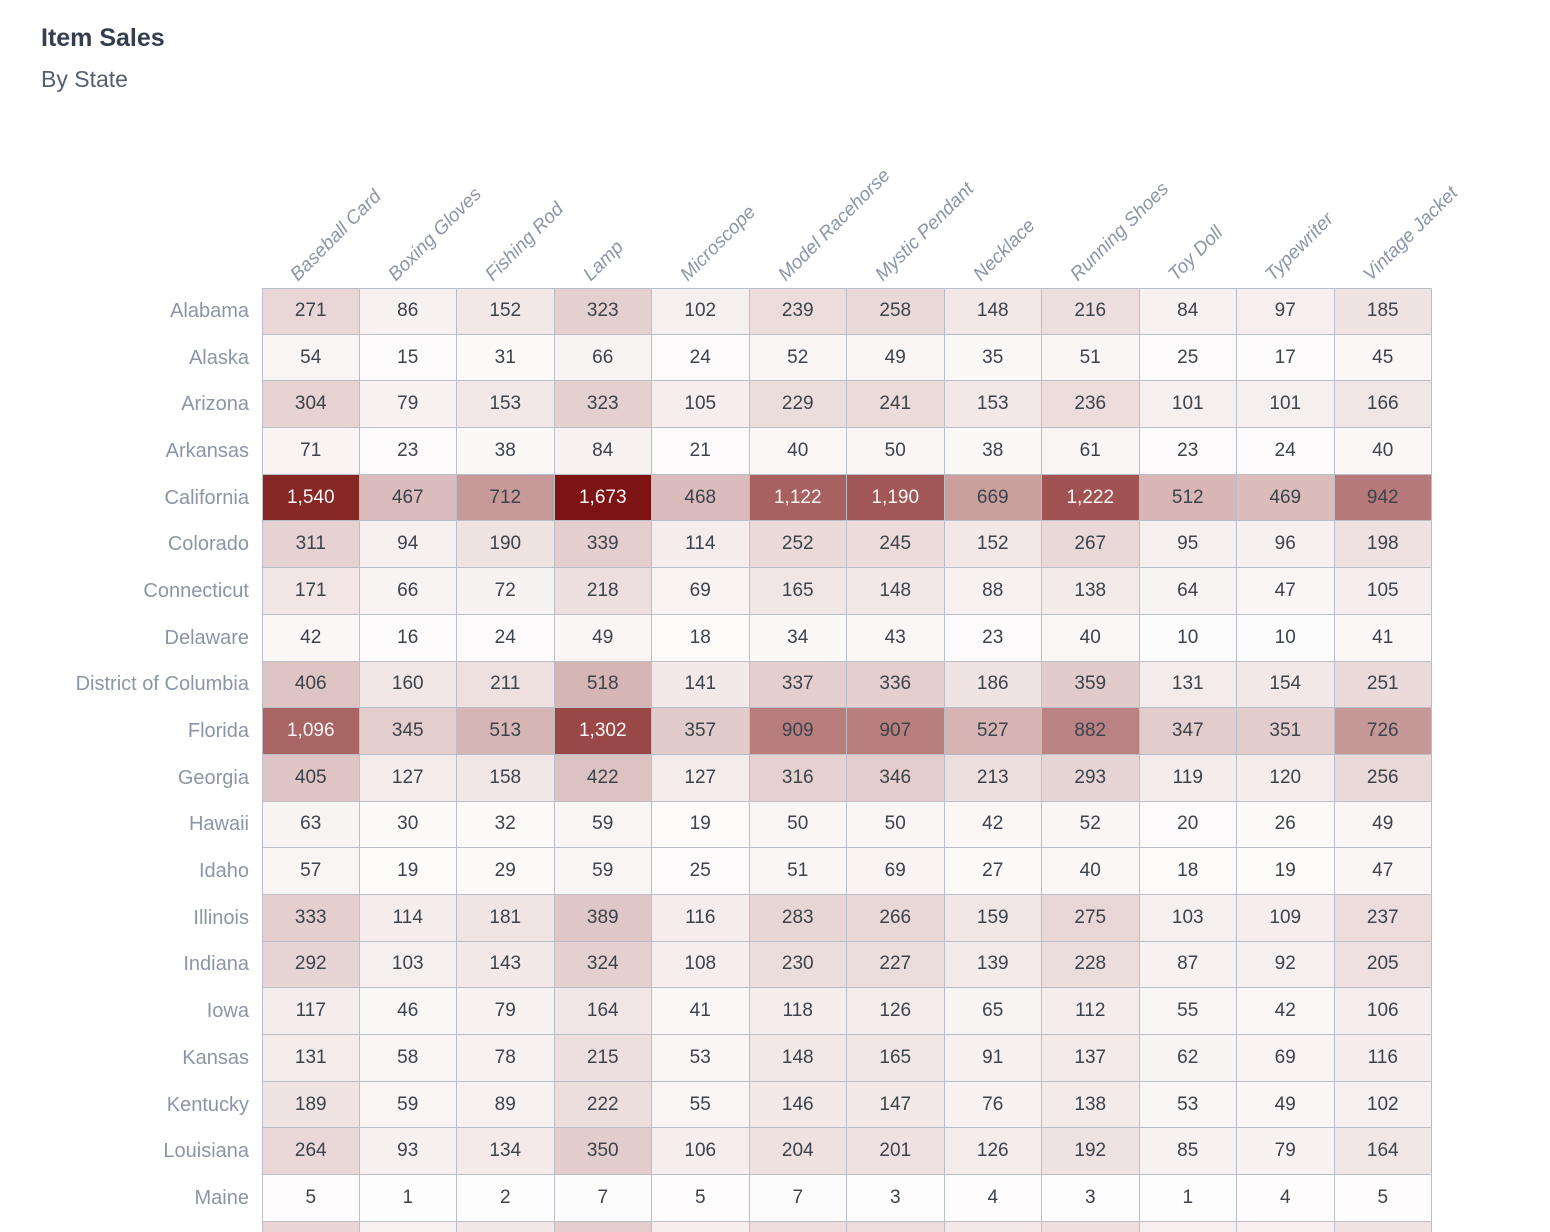  I want to click on heatmap-cell: 164, so click(1383, 1152).